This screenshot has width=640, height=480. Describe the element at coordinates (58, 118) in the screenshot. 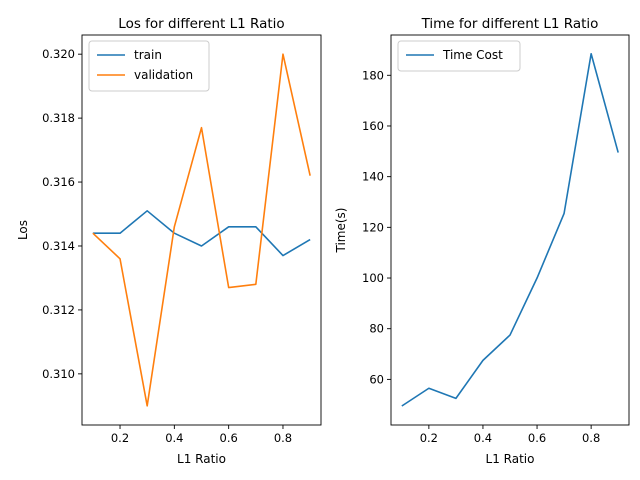

I see `loss-y-tick-label: 0.318` at that location.